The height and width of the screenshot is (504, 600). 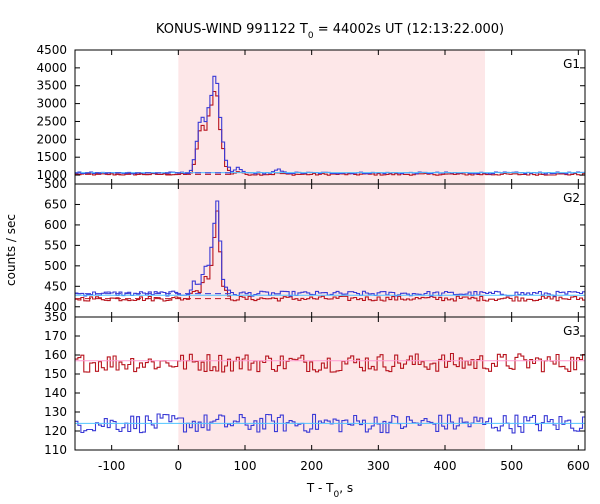 I want to click on g1-y-tick-label: 4500, so click(x=51, y=50).